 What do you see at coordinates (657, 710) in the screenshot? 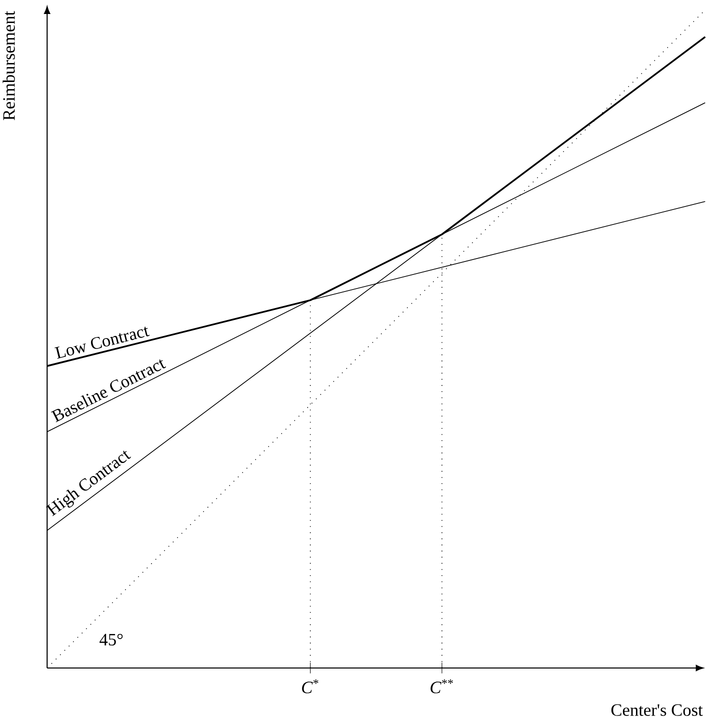
I see `x-axis-title: Center's Cost` at bounding box center [657, 710].